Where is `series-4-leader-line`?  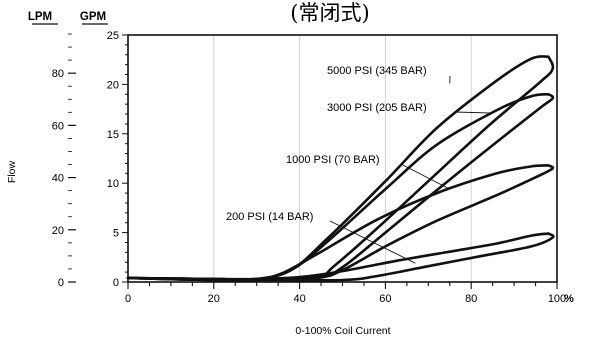 series-4-leader-line is located at coordinates (372, 242).